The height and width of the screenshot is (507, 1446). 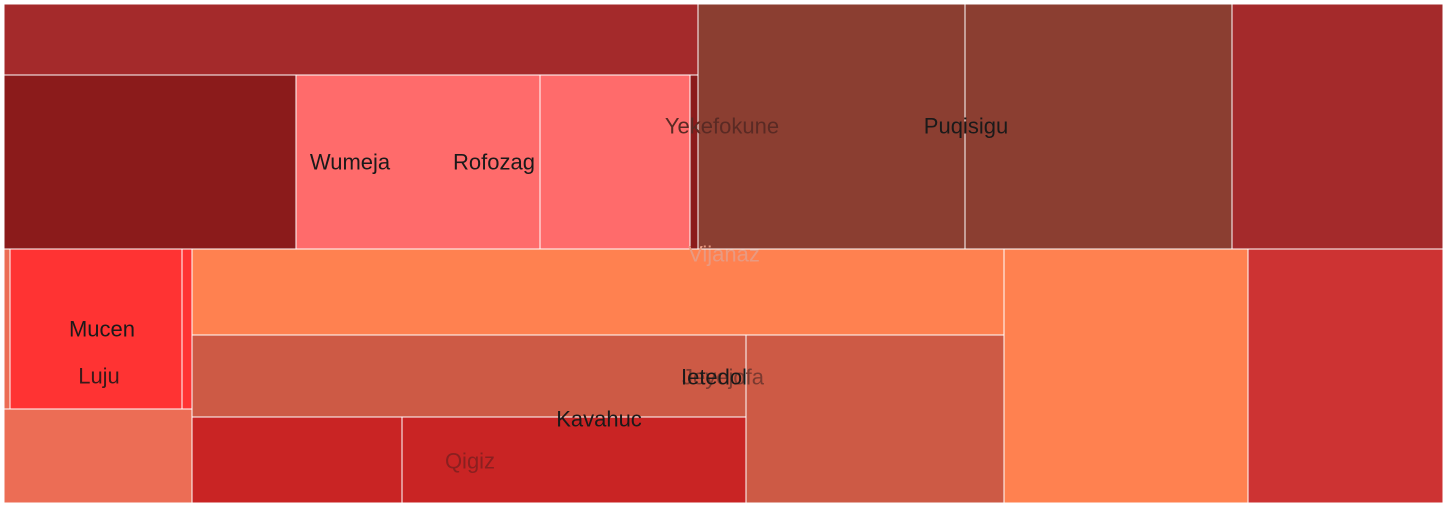 I want to click on treemap-label-wumeja: Wumeja, so click(x=350, y=162).